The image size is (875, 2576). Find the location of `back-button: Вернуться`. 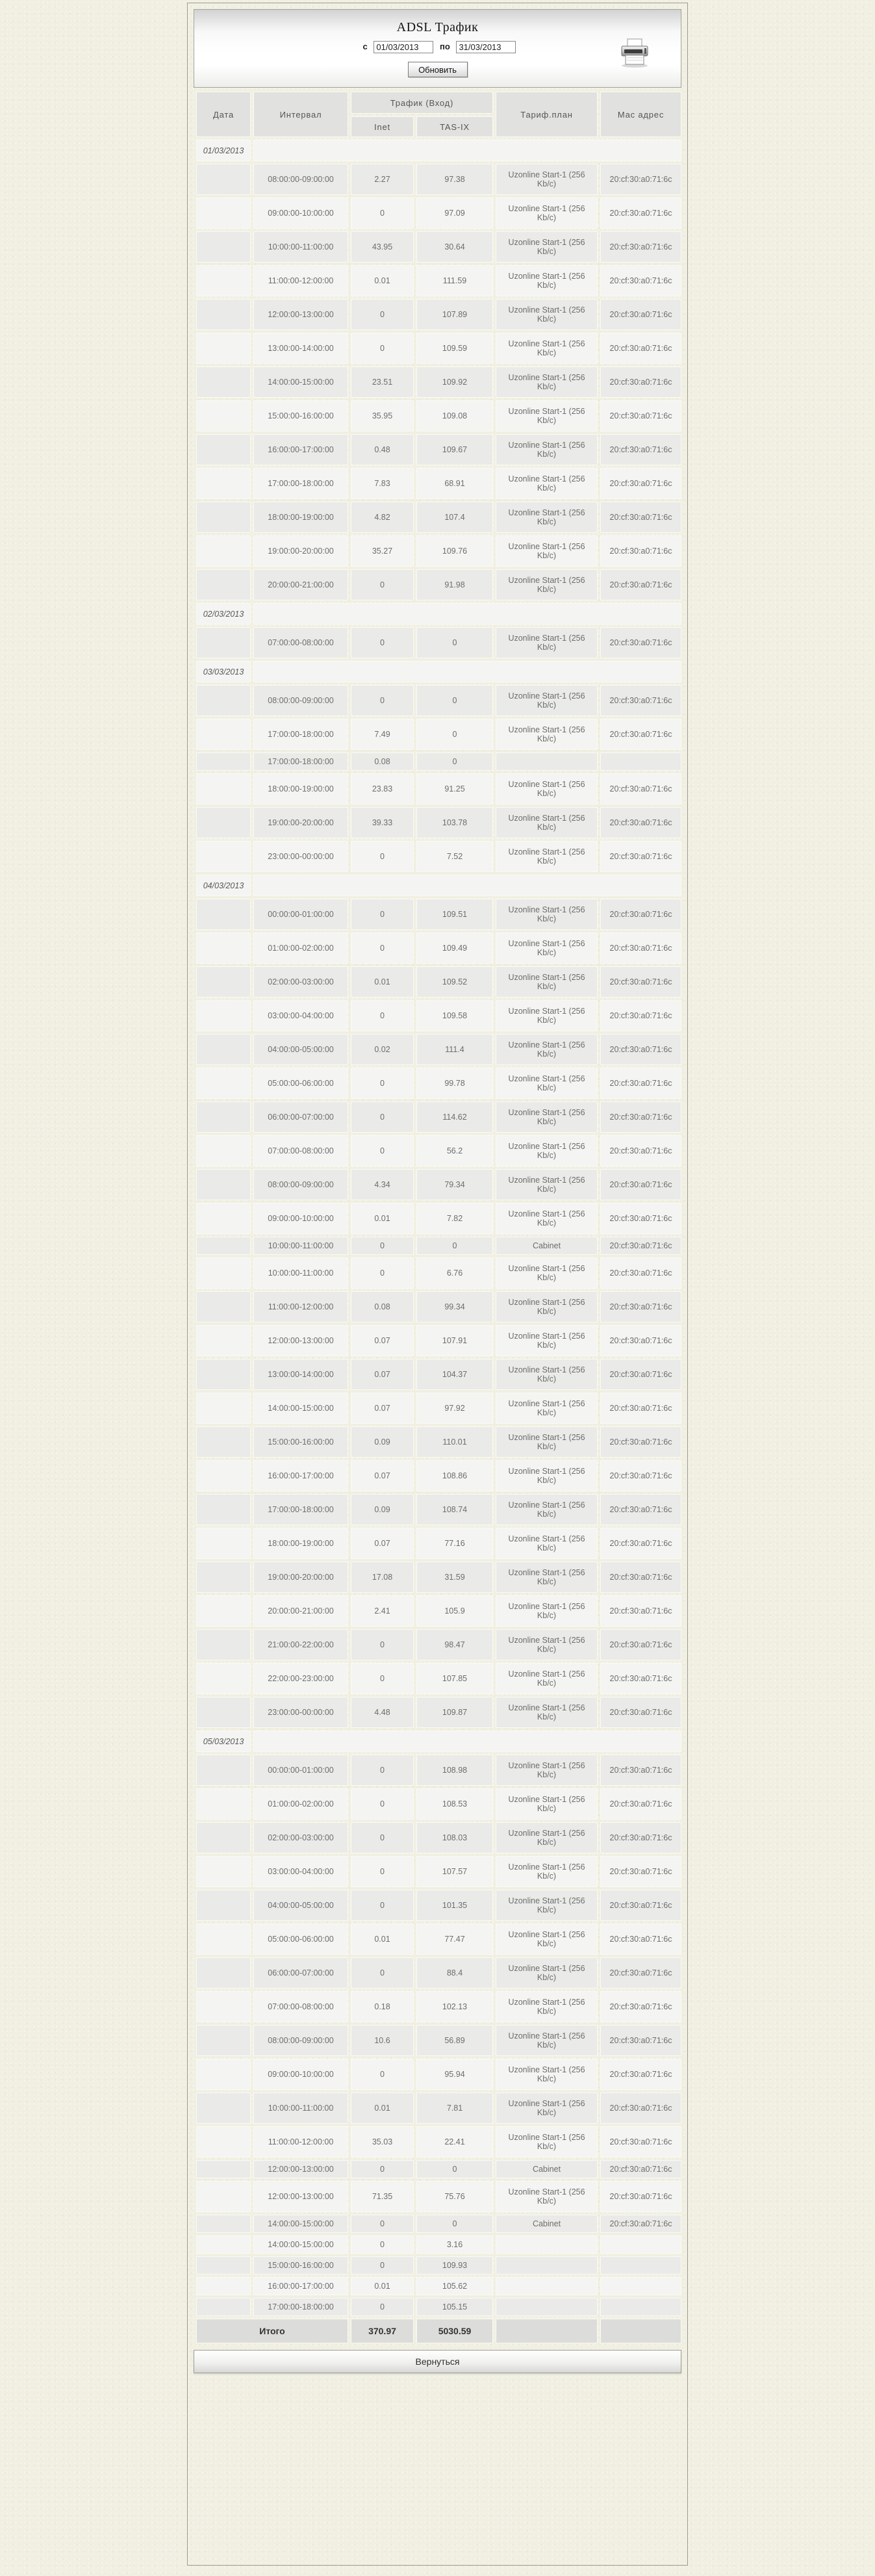

back-button: Вернуться is located at coordinates (437, 2362).